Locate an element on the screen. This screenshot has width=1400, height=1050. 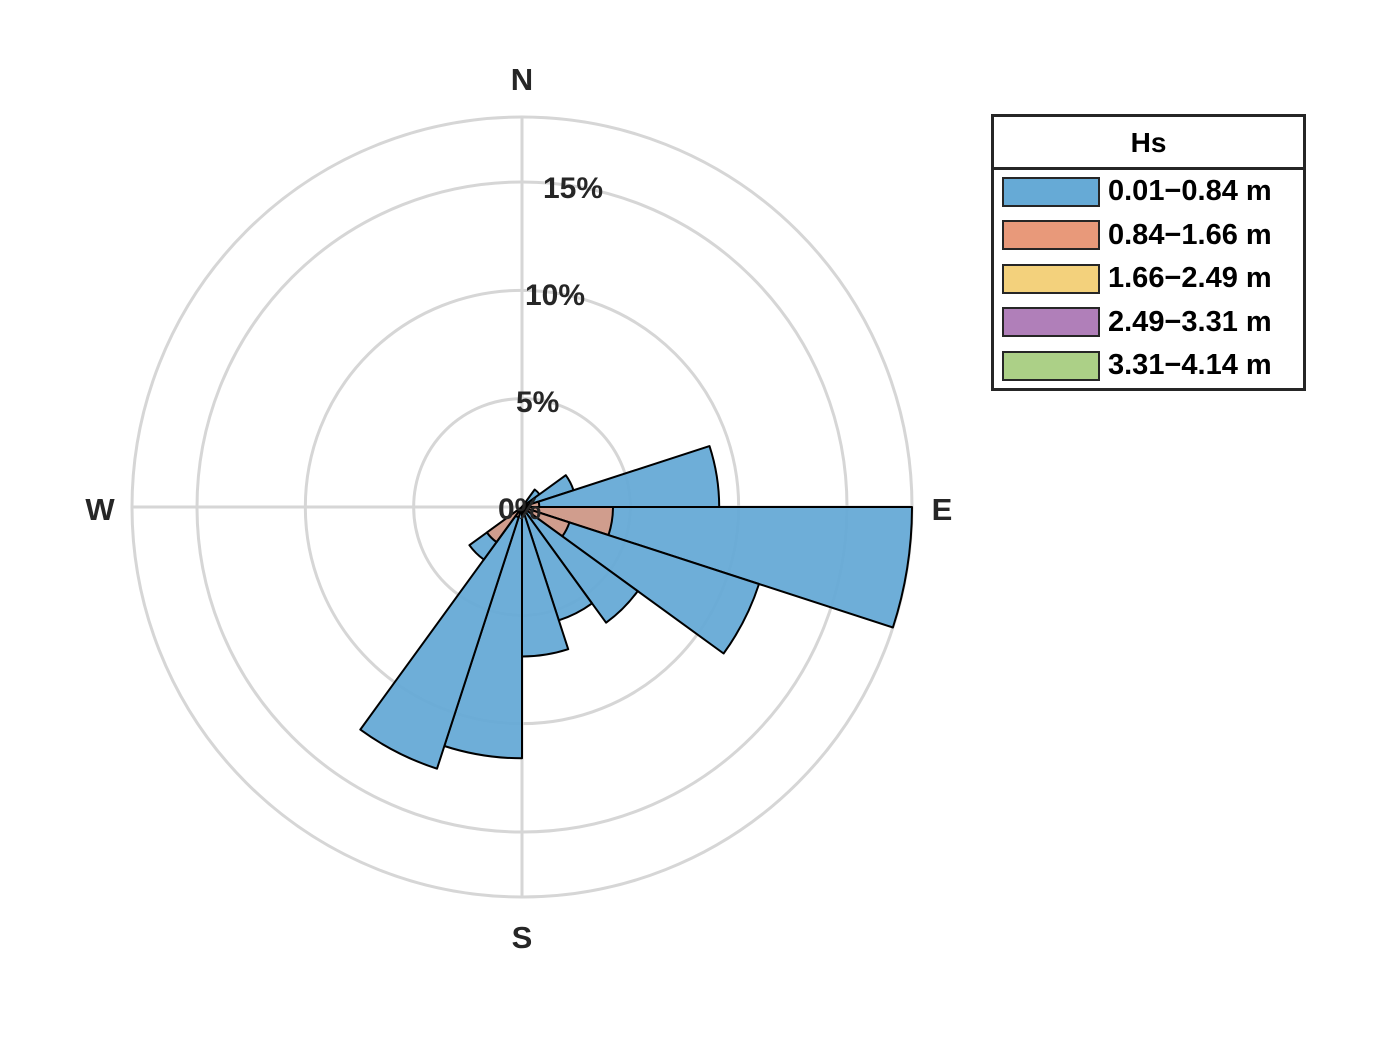
direction-label-e: E is located at coordinates (942, 509).